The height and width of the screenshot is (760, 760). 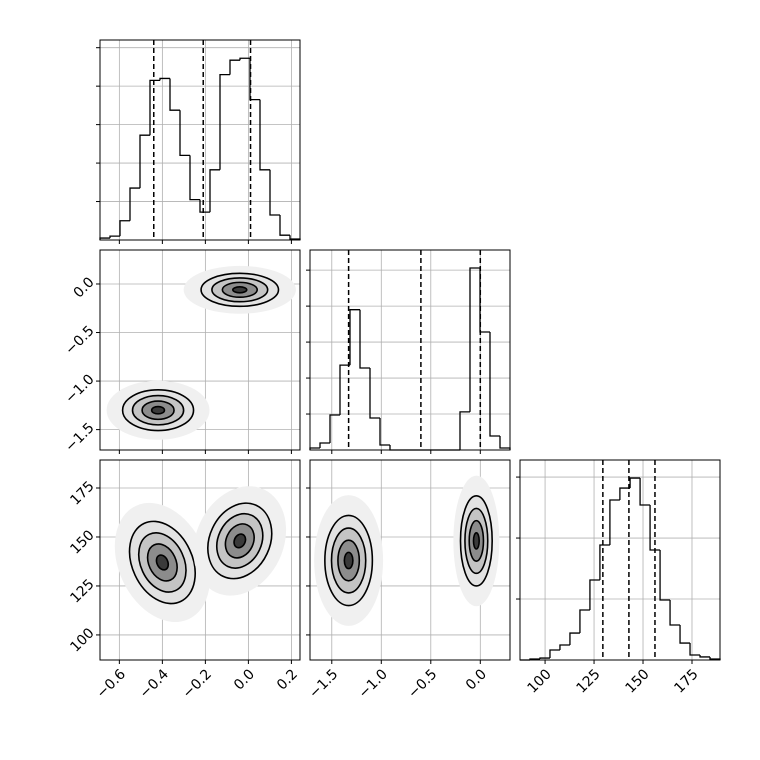 What do you see at coordinates (82, 542) in the screenshot?
I see `y-tick-label: 150` at bounding box center [82, 542].